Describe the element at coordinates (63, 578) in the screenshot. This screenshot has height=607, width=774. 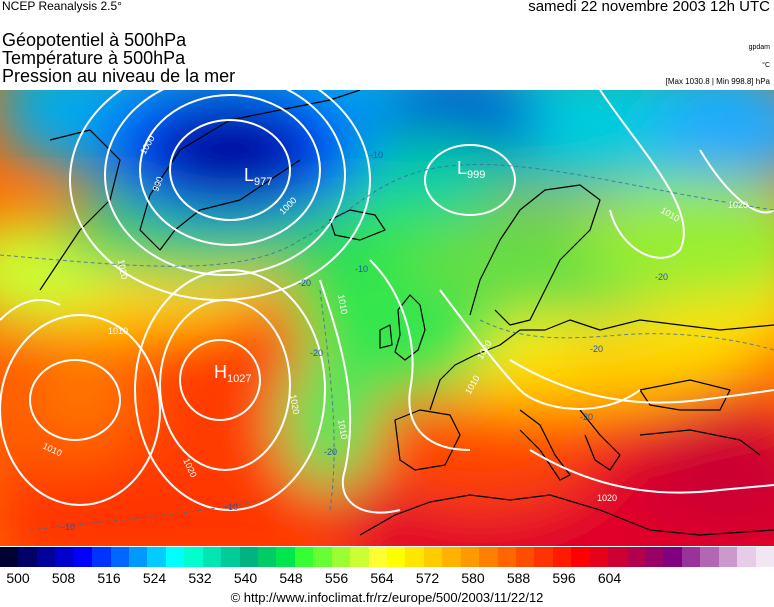
I see `colorbar-tick-label: 508` at that location.